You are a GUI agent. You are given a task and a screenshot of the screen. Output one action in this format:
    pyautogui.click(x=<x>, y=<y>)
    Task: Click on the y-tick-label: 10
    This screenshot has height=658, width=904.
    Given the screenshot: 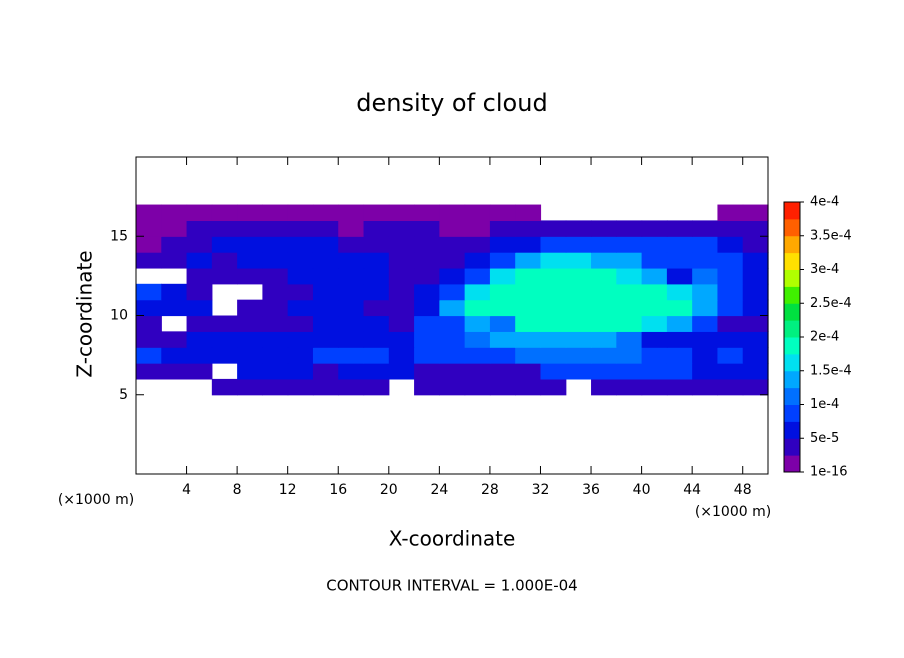 What is the action you would take?
    pyautogui.click(x=119, y=316)
    